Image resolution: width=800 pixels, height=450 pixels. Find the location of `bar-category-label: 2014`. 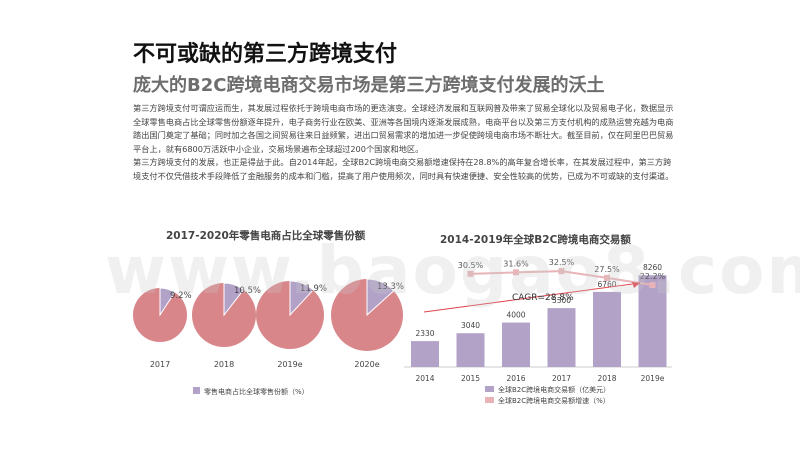

bar-category-label: 2014 is located at coordinates (424, 378).